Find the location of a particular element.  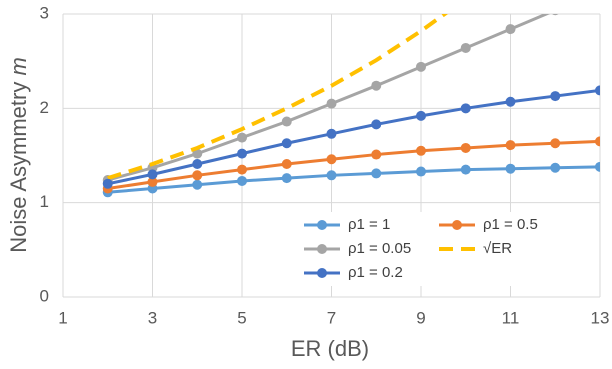

legend-label: ρ1 = 0.2 is located at coordinates (375, 272).